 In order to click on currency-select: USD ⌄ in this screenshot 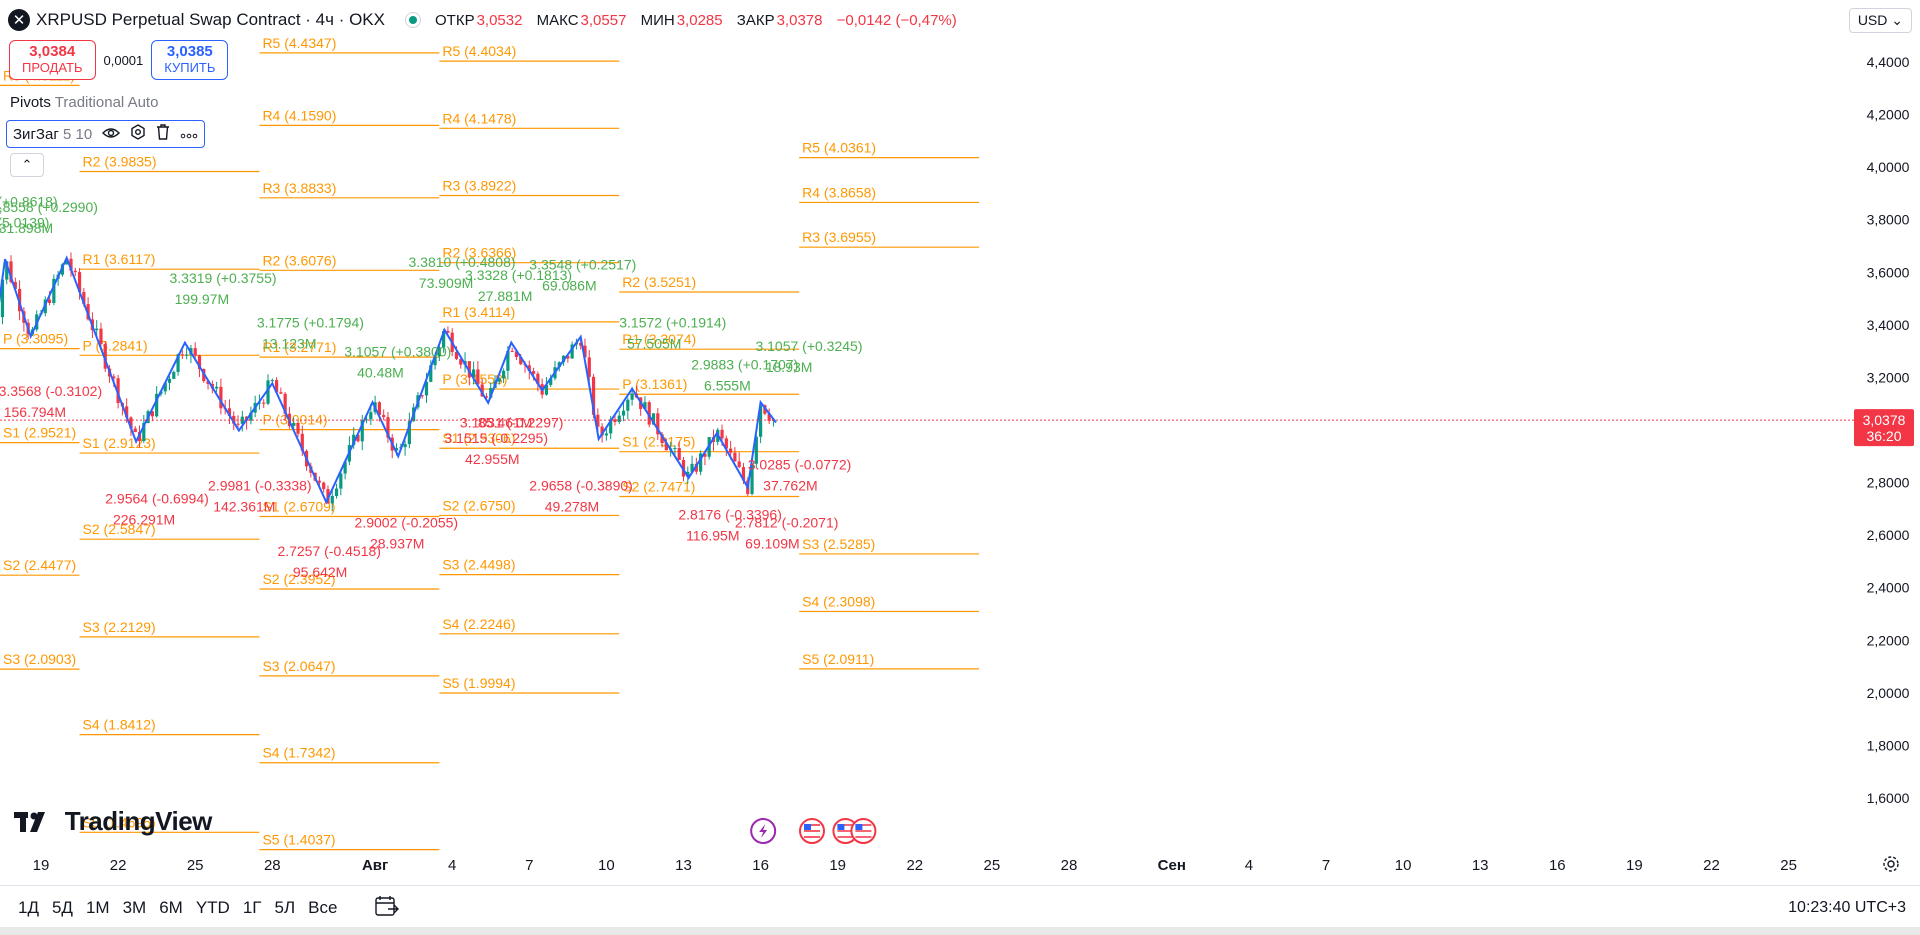, I will do `click(1880, 20)`.